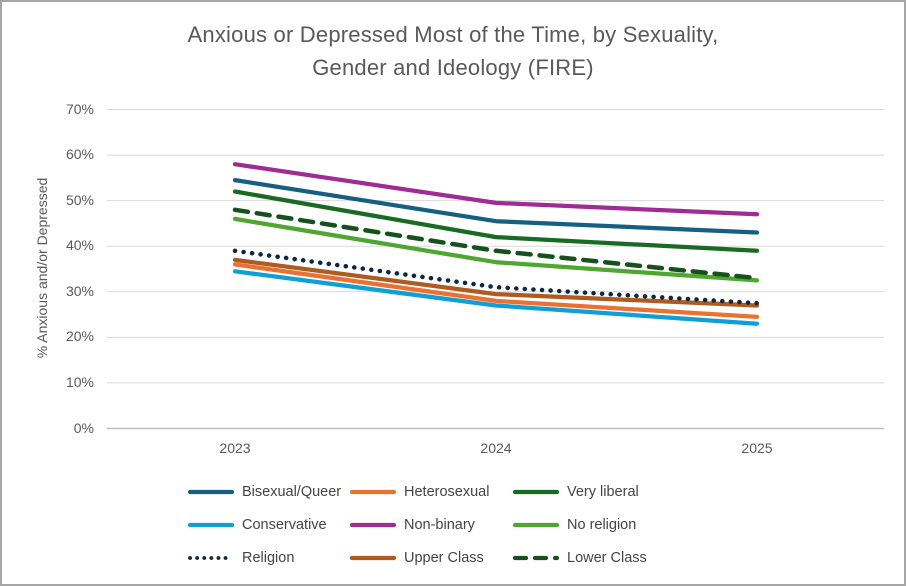 The width and height of the screenshot is (906, 586). Describe the element at coordinates (235, 448) in the screenshot. I see `x-tick-label-2023: 2023` at that location.